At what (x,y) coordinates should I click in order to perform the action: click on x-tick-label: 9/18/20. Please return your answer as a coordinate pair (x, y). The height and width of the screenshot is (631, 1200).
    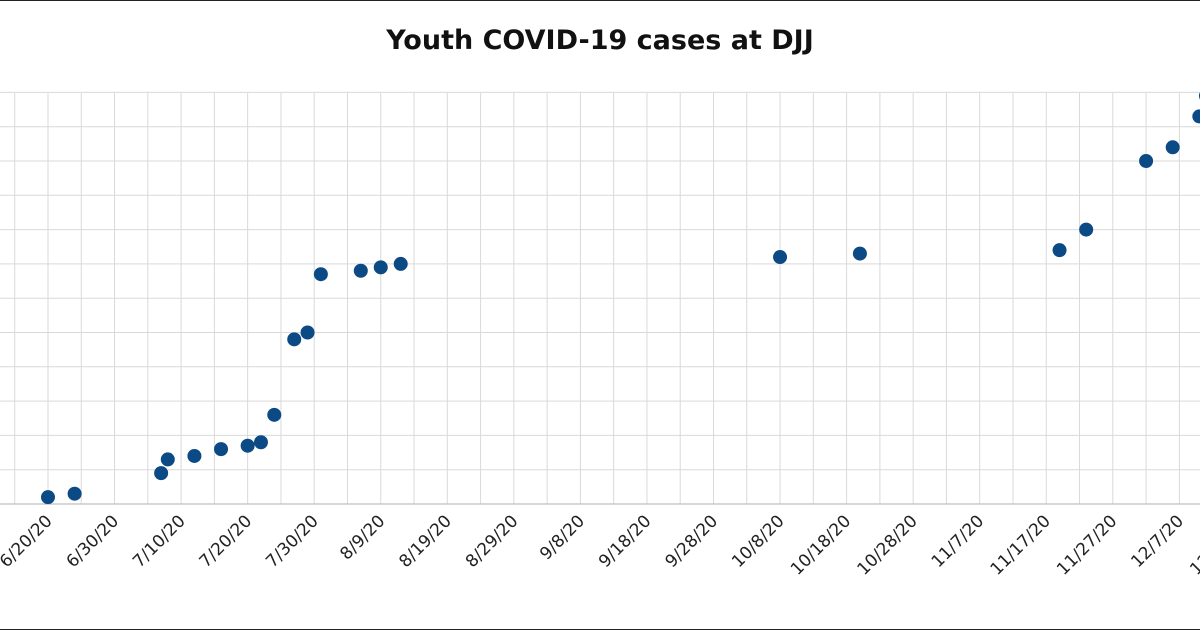
    Looking at the image, I should click on (625, 541).